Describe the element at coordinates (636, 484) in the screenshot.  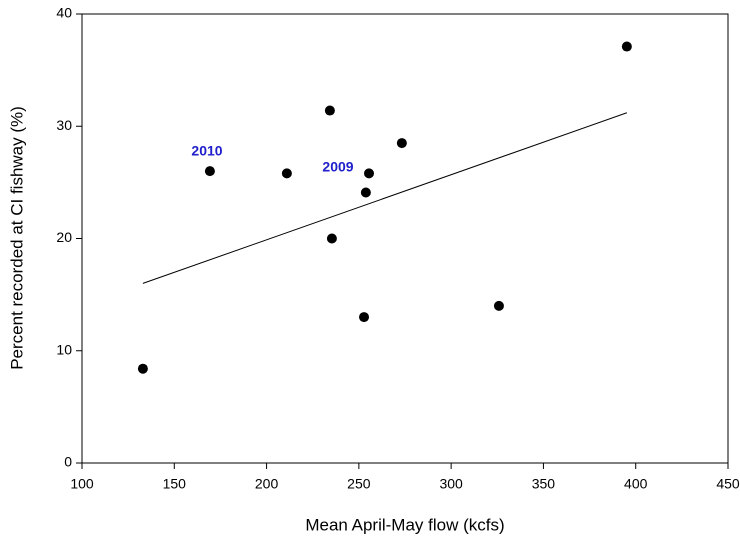
I see `x-tick-label: 400` at that location.